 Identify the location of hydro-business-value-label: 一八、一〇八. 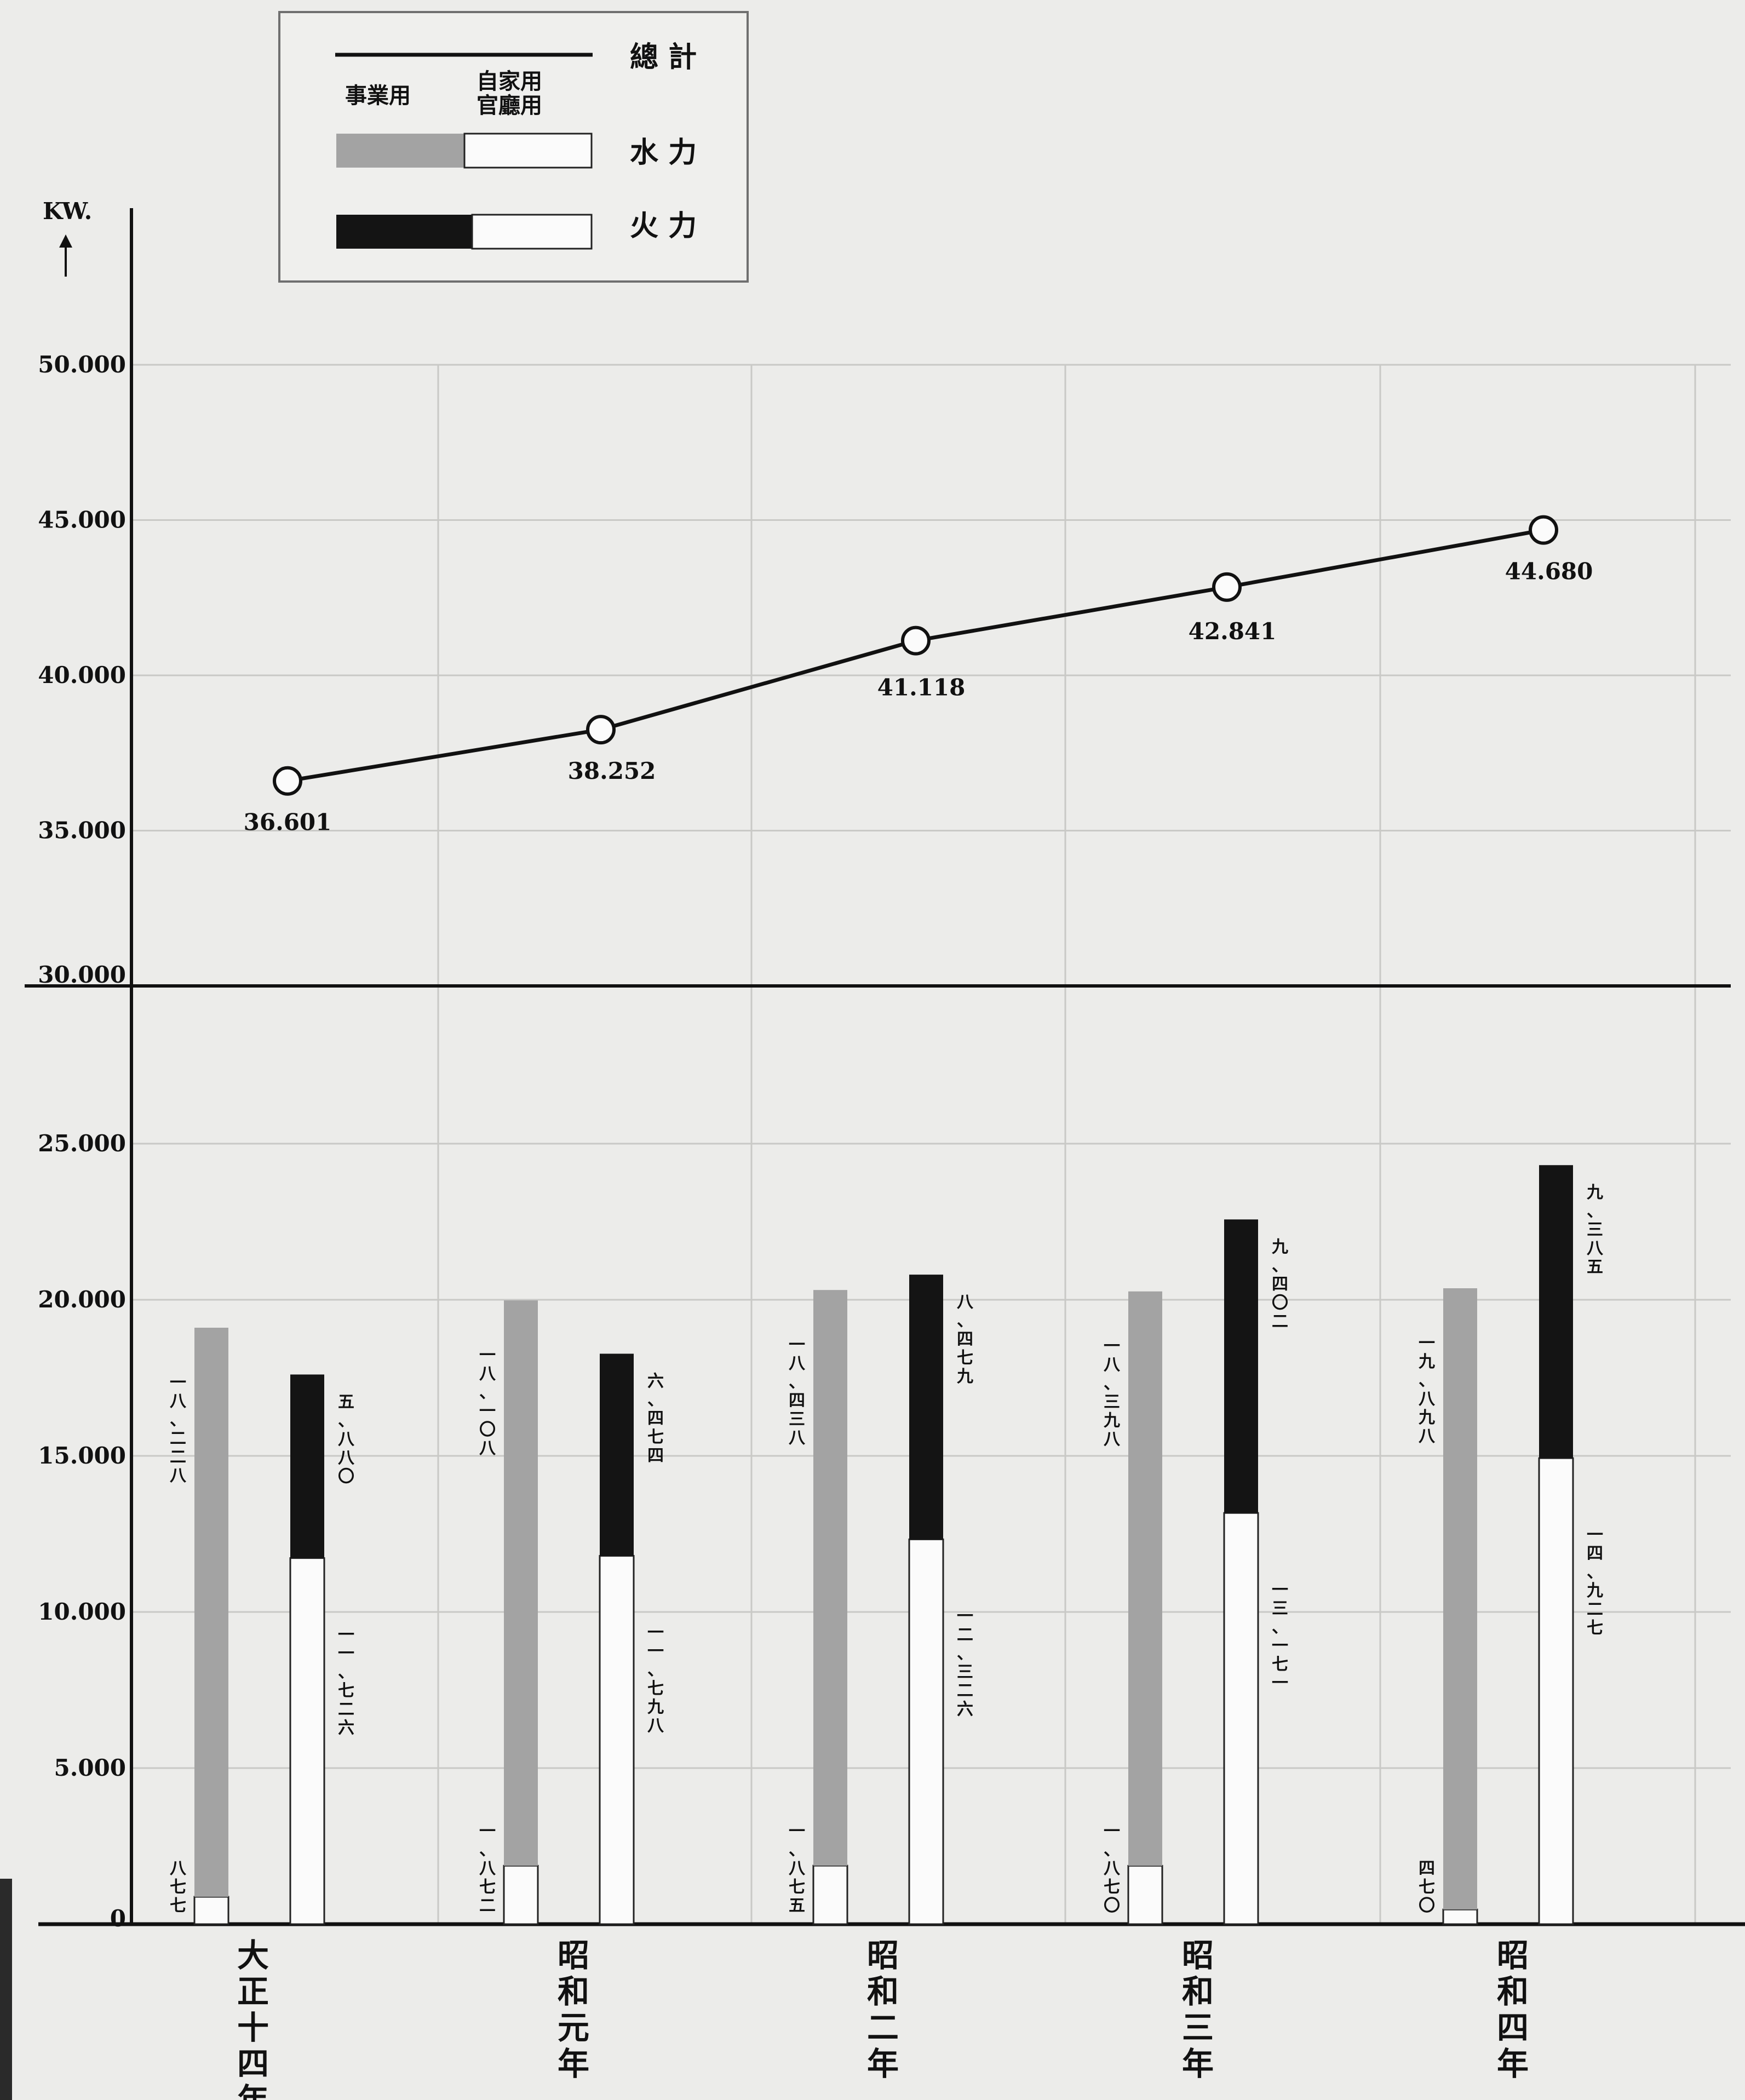
(487, 1402).